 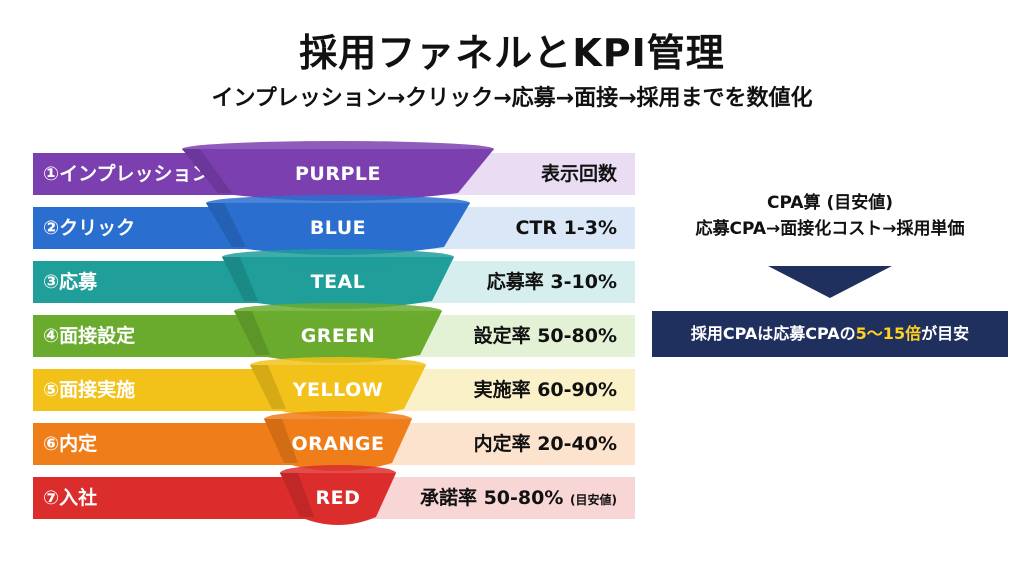 I want to click on page-subtitle: インプレッション→クリック→応募→面接→採用までを数値化, so click(x=512, y=98).